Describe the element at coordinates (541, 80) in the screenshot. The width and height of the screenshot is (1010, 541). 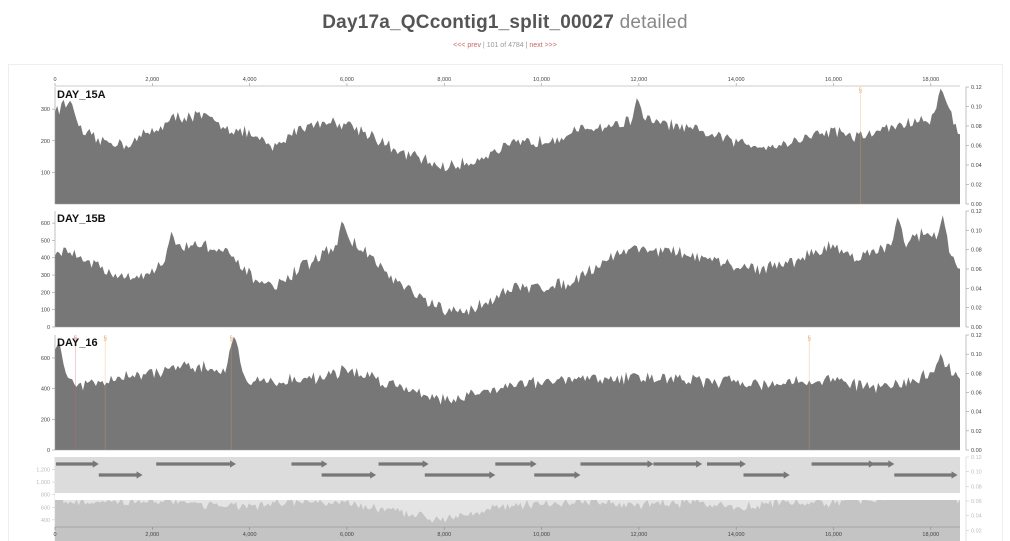
I see `x-tick-label-top: 10,000` at that location.